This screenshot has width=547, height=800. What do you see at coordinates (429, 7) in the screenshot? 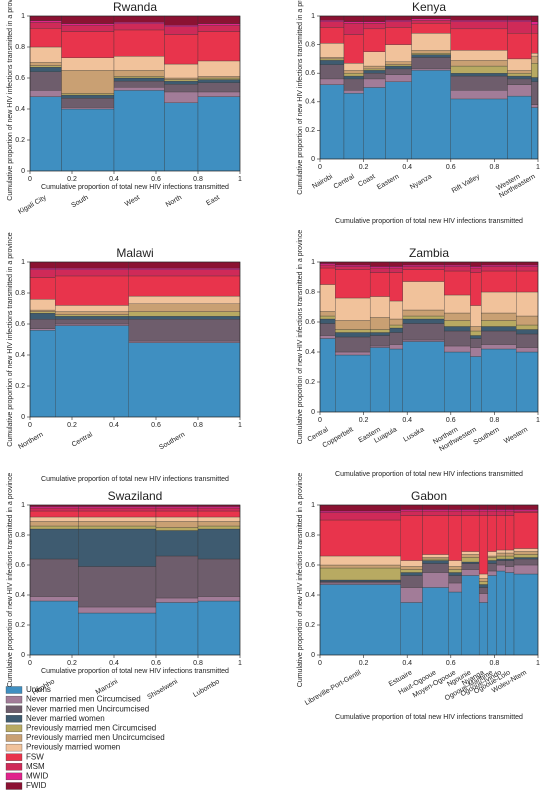
I see `chart-title: Kenya` at bounding box center [429, 7].